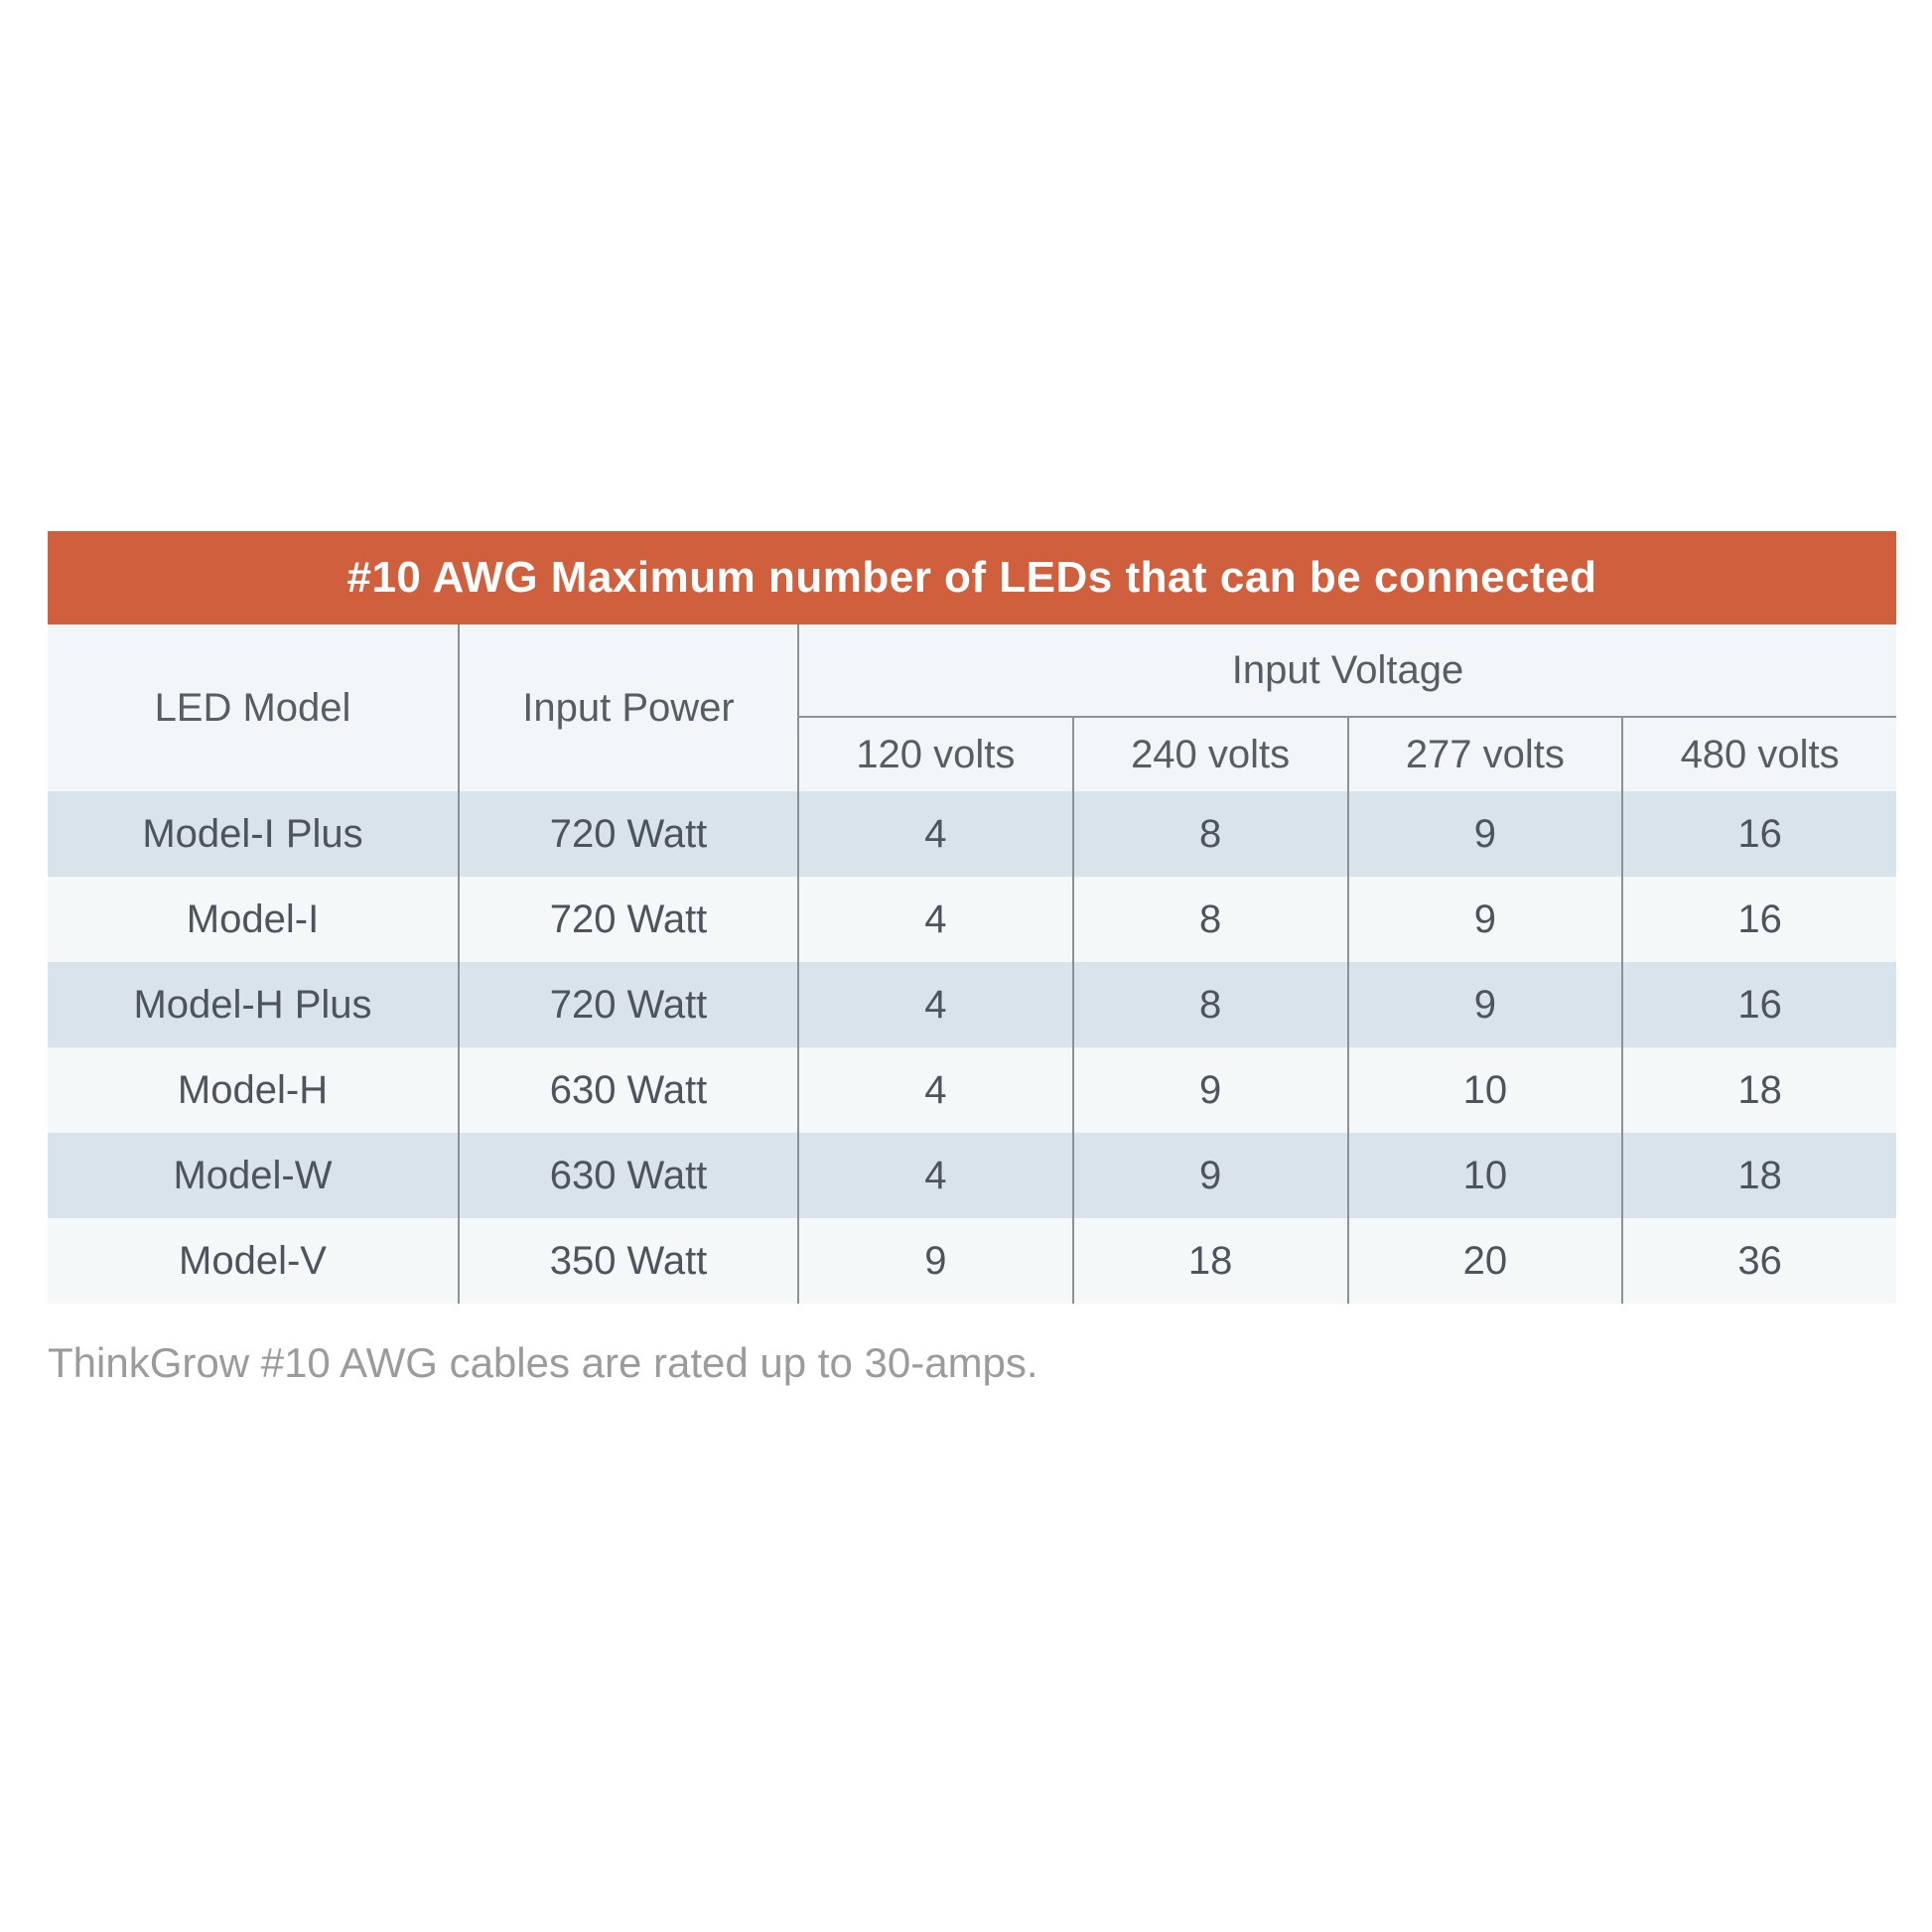 The width and height of the screenshot is (1932, 1932). I want to click on header-led-model: LED Model, so click(252, 707).